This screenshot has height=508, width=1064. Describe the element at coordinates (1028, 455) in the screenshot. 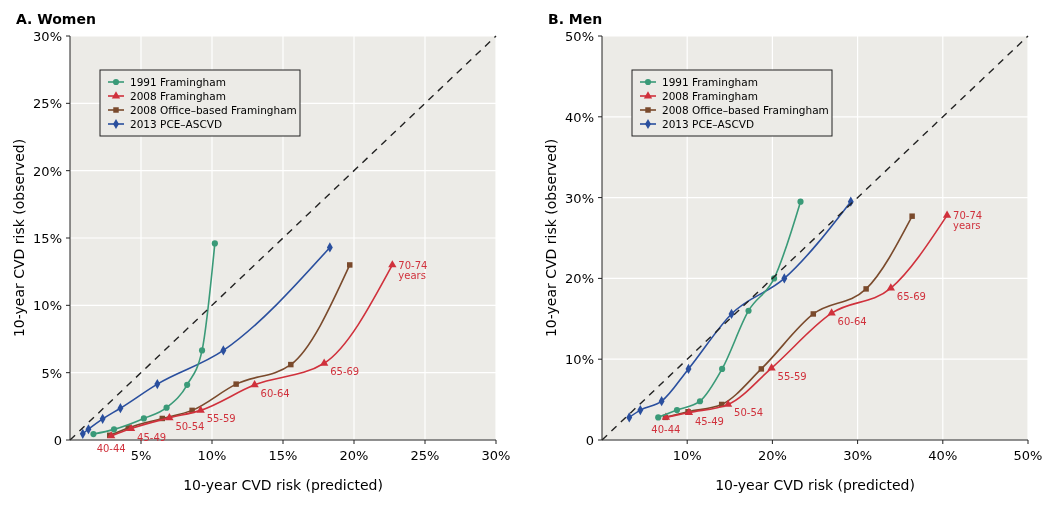

I see `x-tick-label: 50%` at that location.